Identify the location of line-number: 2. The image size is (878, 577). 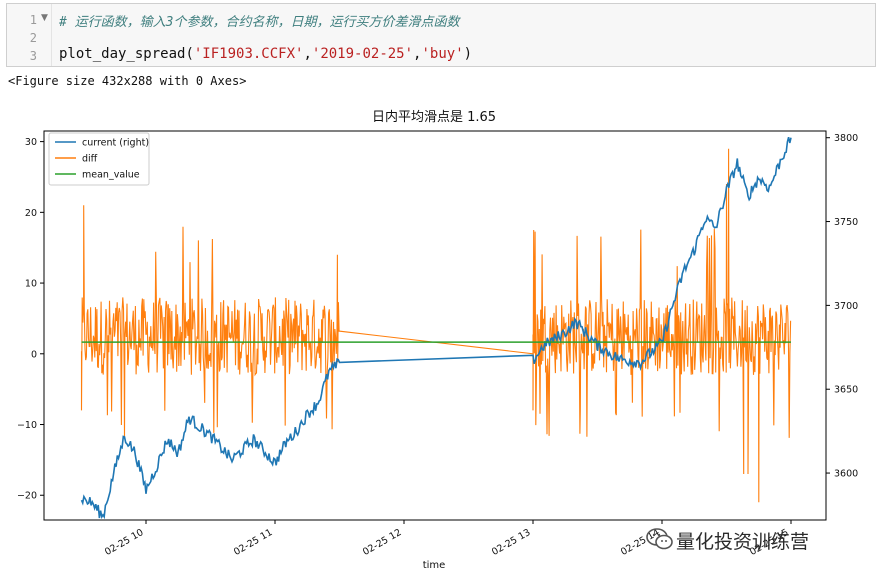
(33, 38).